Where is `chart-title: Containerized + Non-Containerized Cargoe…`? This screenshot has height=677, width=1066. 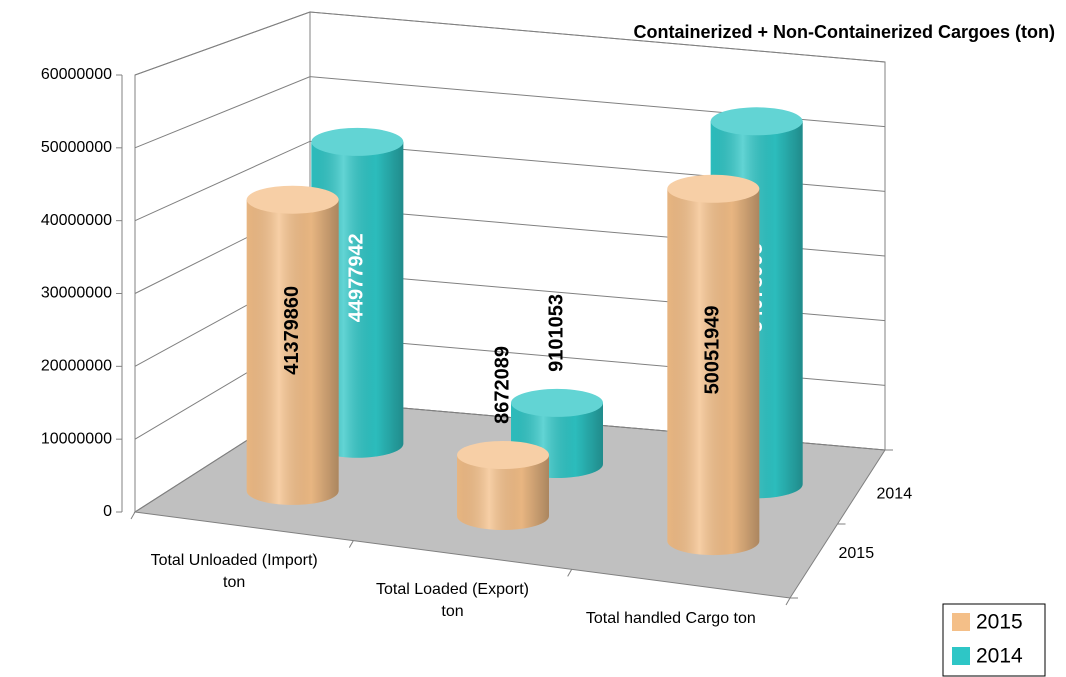 chart-title: Containerized + Non-Containerized Cargoe… is located at coordinates (844, 32).